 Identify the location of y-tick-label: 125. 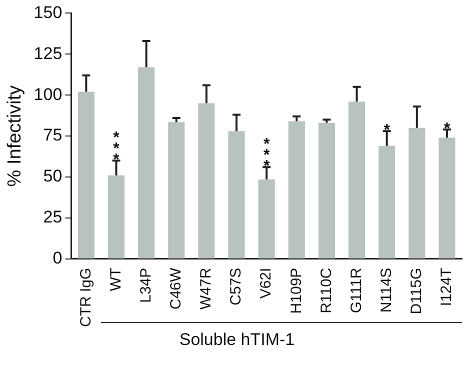
(48, 53).